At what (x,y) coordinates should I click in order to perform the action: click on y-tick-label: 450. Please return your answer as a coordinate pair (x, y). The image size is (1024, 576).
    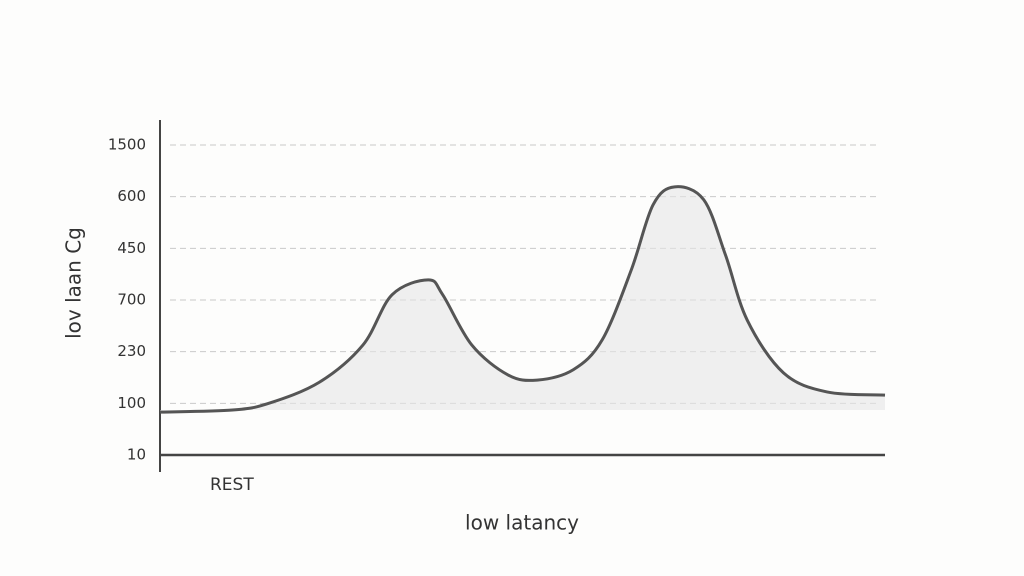
    Looking at the image, I should click on (131, 248).